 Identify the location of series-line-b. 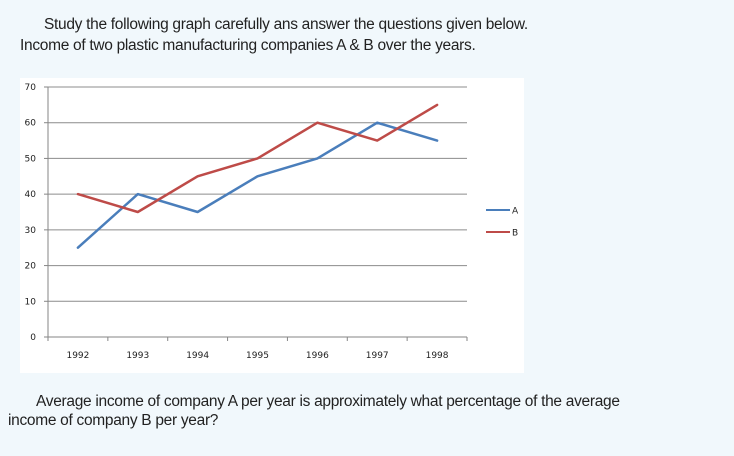
(257, 158).